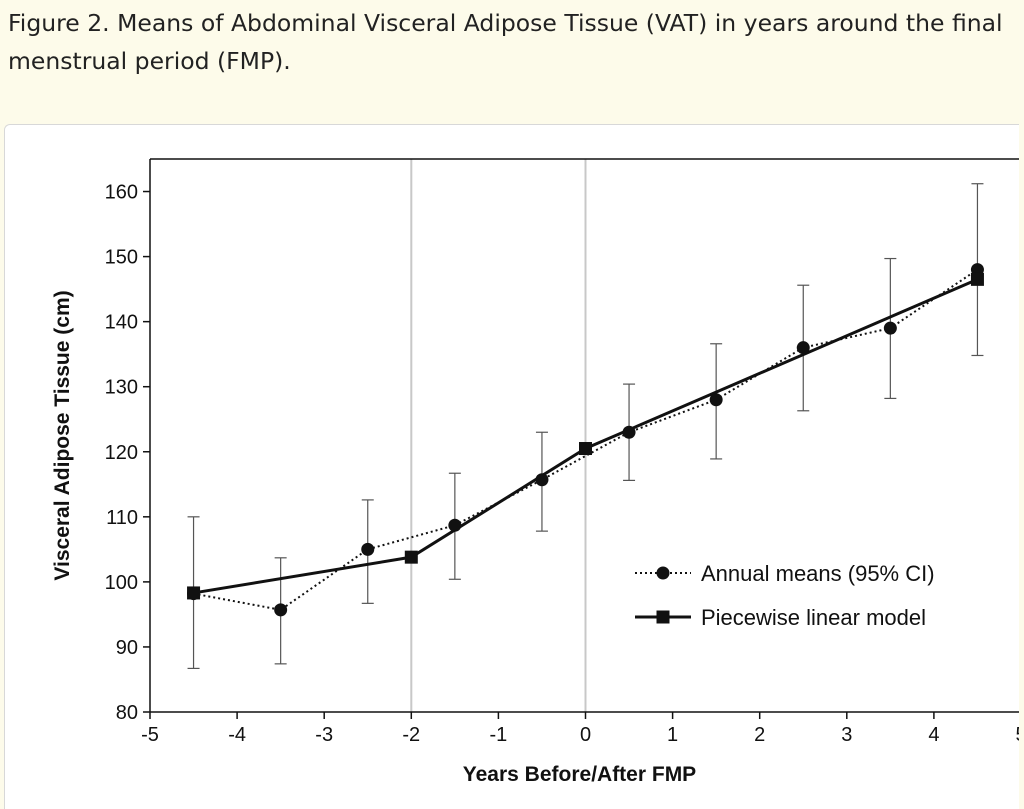 This screenshot has width=1024, height=809. I want to click on y-tick-label: 160, so click(121, 193).